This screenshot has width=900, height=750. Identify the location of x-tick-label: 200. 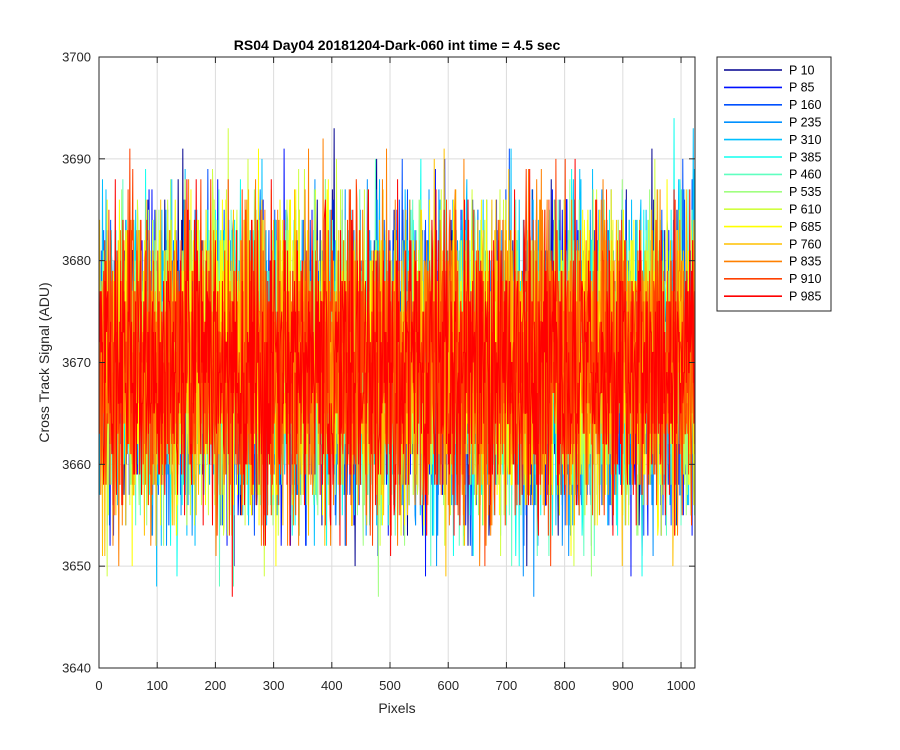
(216, 685).